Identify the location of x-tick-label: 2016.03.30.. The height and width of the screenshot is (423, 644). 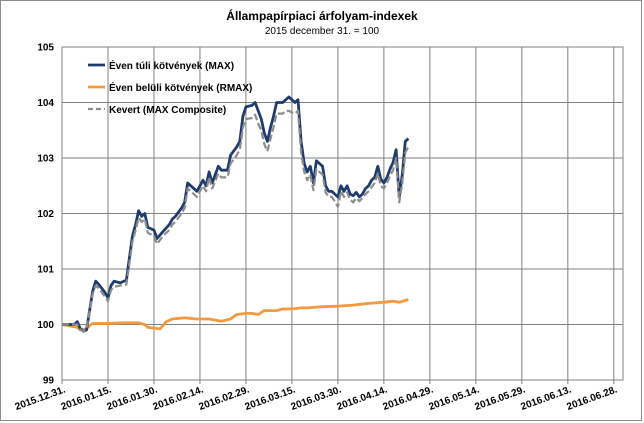
(317, 398).